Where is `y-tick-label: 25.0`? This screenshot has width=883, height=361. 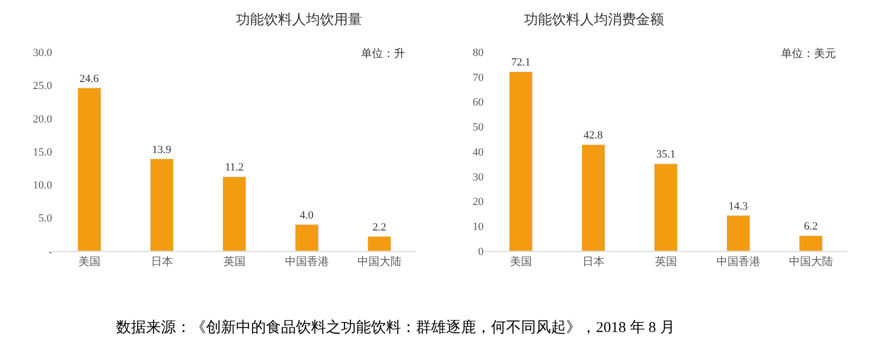
y-tick-label: 25.0 is located at coordinates (42, 86).